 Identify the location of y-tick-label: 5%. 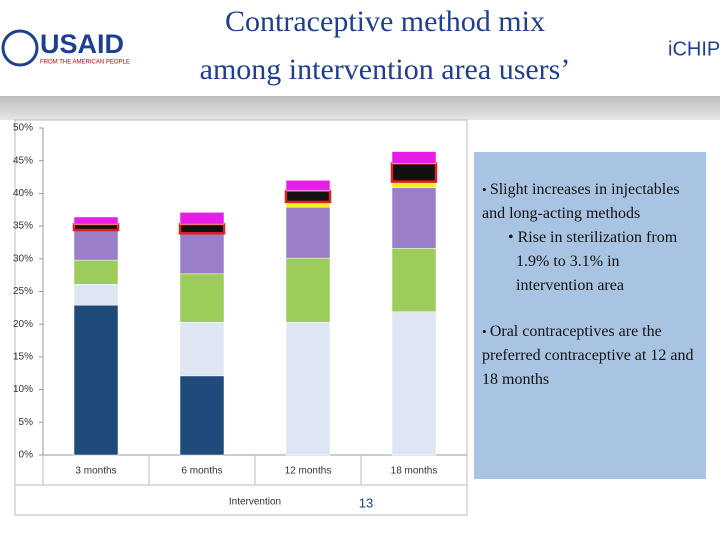
(26, 422).